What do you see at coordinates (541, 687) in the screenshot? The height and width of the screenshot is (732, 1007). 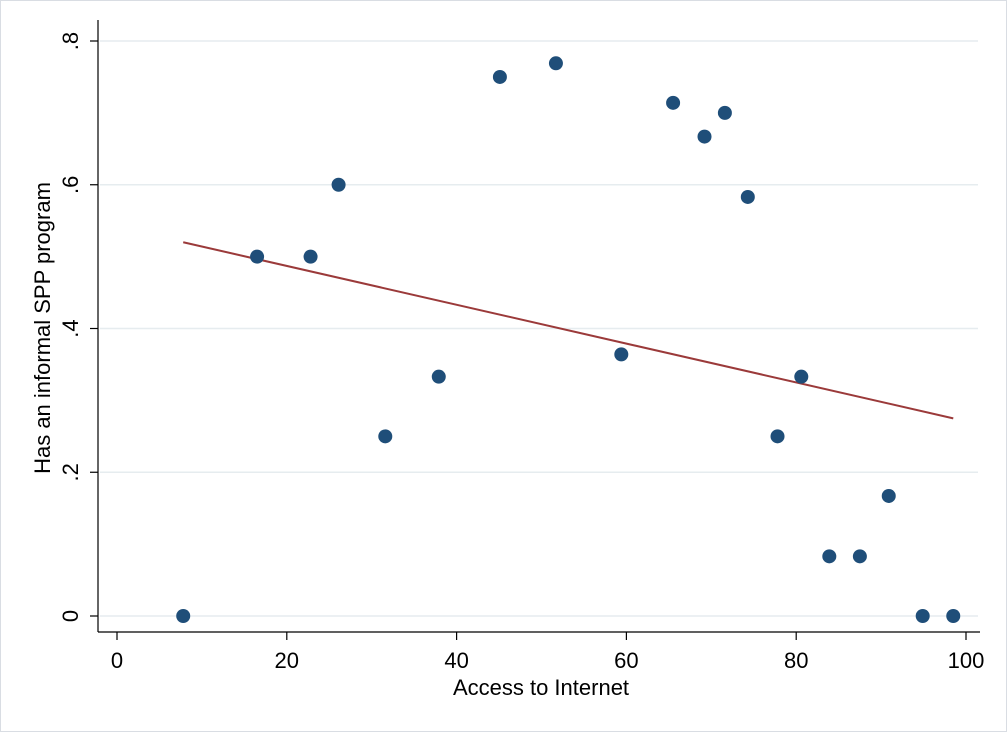 I see `x-axis-title: Access to Internet` at bounding box center [541, 687].